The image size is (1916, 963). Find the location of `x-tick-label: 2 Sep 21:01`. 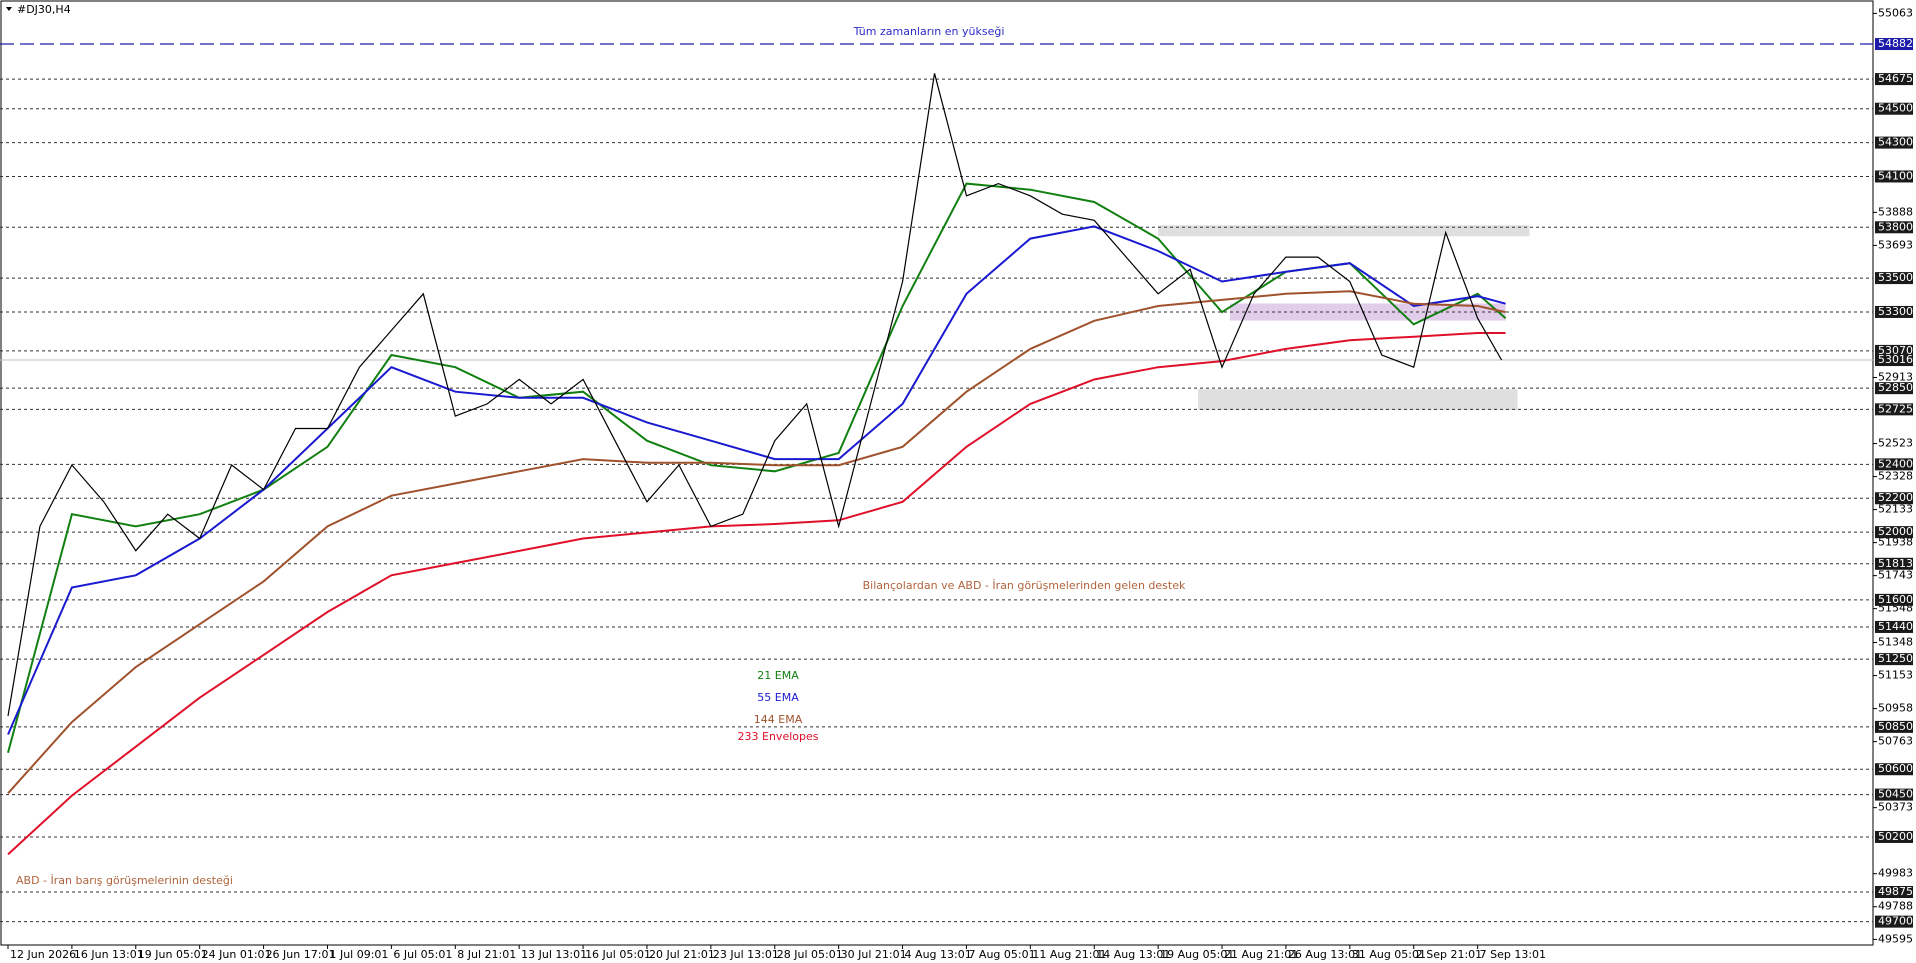

x-tick-label: 2 Sep 21:01 is located at coordinates (1449, 954).